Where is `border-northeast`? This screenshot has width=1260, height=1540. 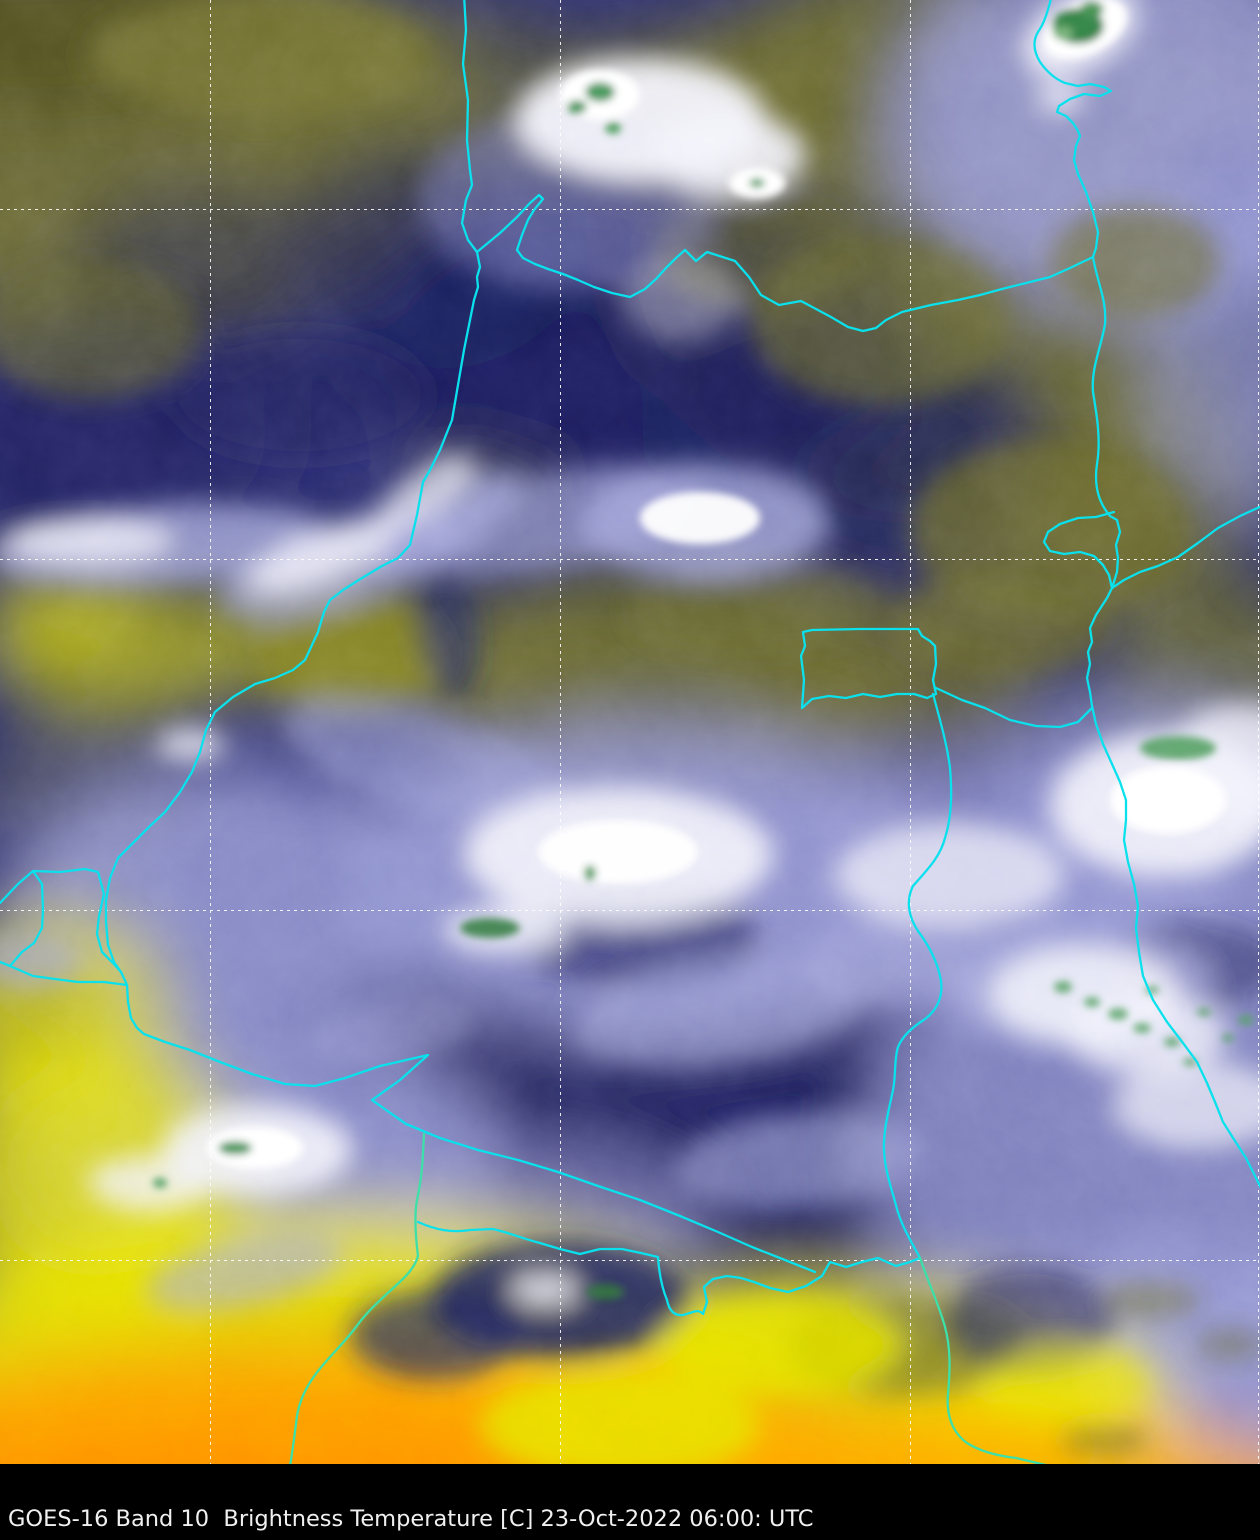 border-northeast is located at coordinates (1146, 594).